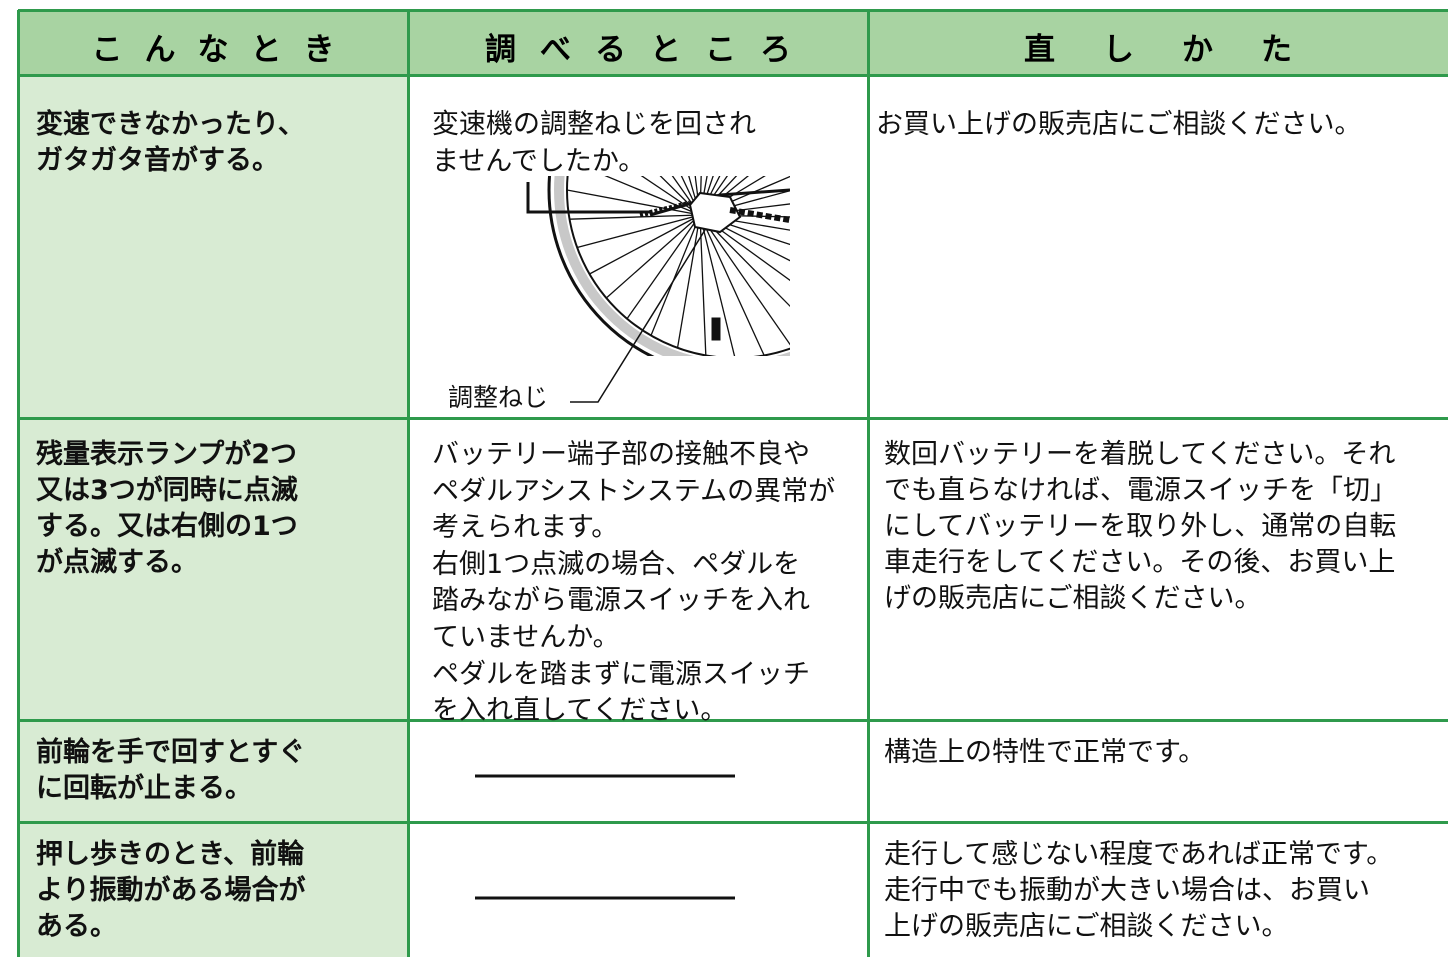 Image resolution: width=1448 pixels, height=957 pixels. I want to click on remedy-line: 上げの販売店にご相談ください。, so click(1086, 926).